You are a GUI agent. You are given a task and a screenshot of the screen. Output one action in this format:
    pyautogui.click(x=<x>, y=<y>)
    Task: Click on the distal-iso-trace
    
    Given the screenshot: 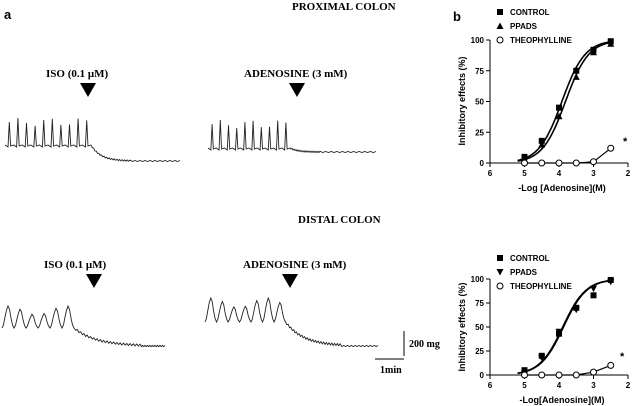 What is the action you would take?
    pyautogui.click(x=83, y=326)
    